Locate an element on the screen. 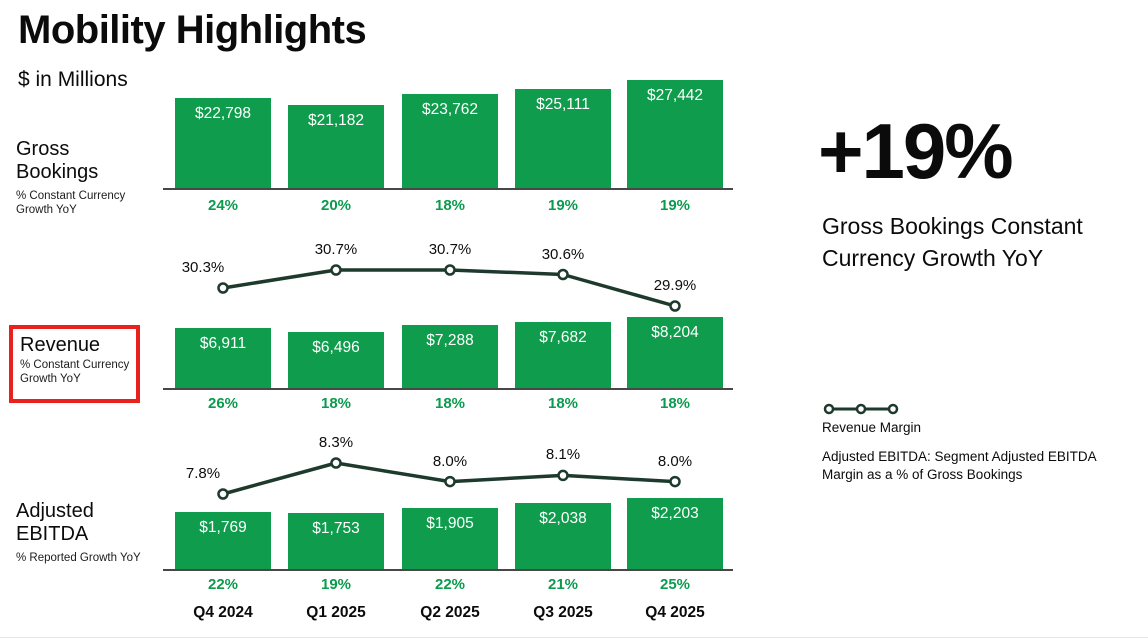 The height and width of the screenshot is (638, 1148). ebitda-margin-line-label-1: 8.3% is located at coordinates (336, 442).